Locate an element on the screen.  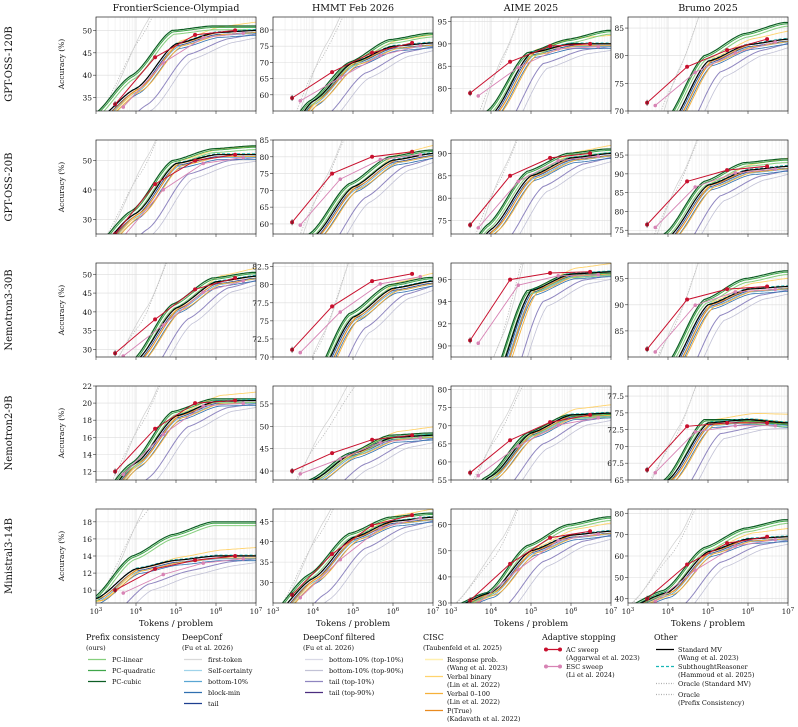
panel-nemotron2-9b-0: 12 14 16 18 20 22 Accuracy (%) is located at coordinates (157, 432).